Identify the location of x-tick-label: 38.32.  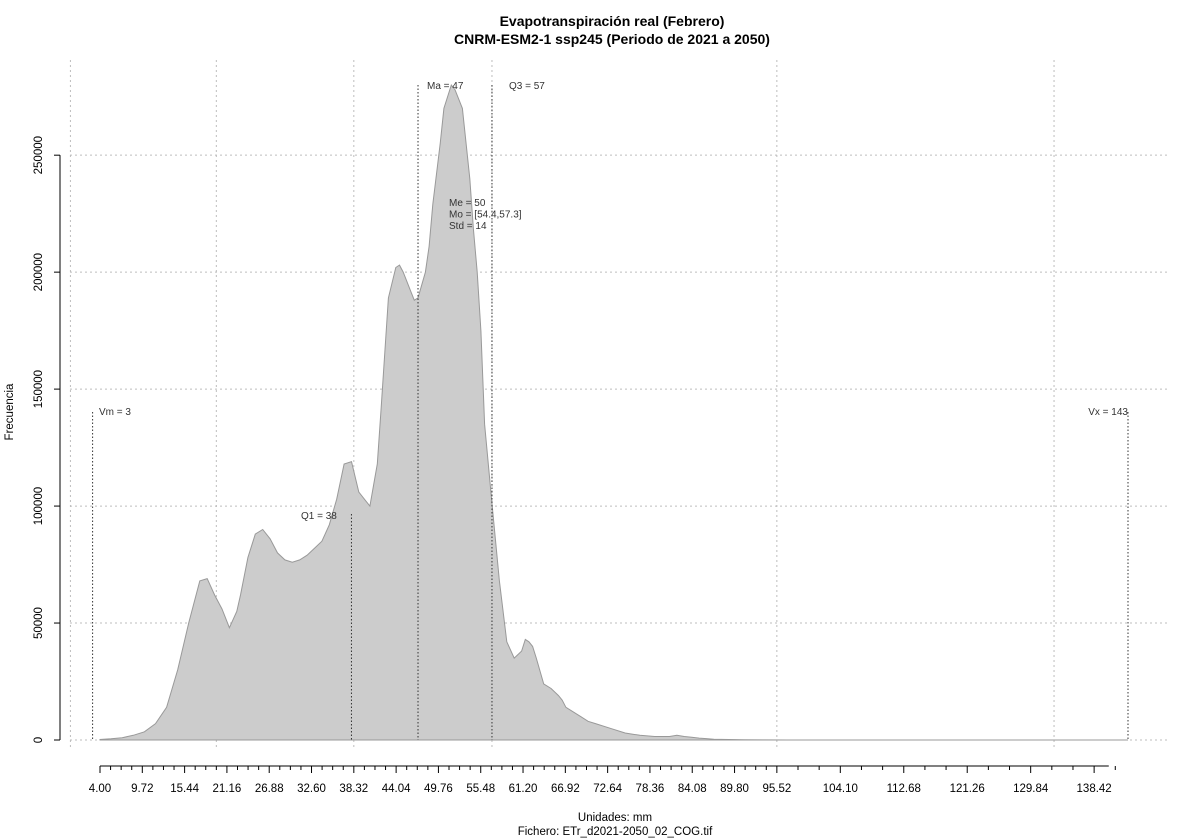
(353, 789).